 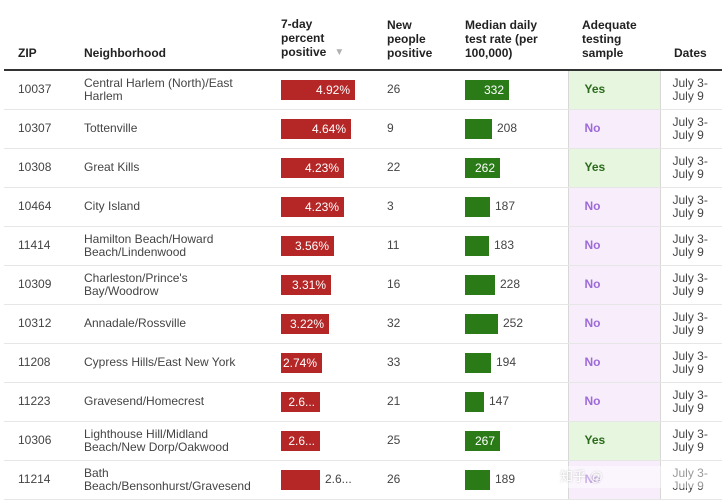 I want to click on zip-cell: 11414, so click(x=37, y=246).